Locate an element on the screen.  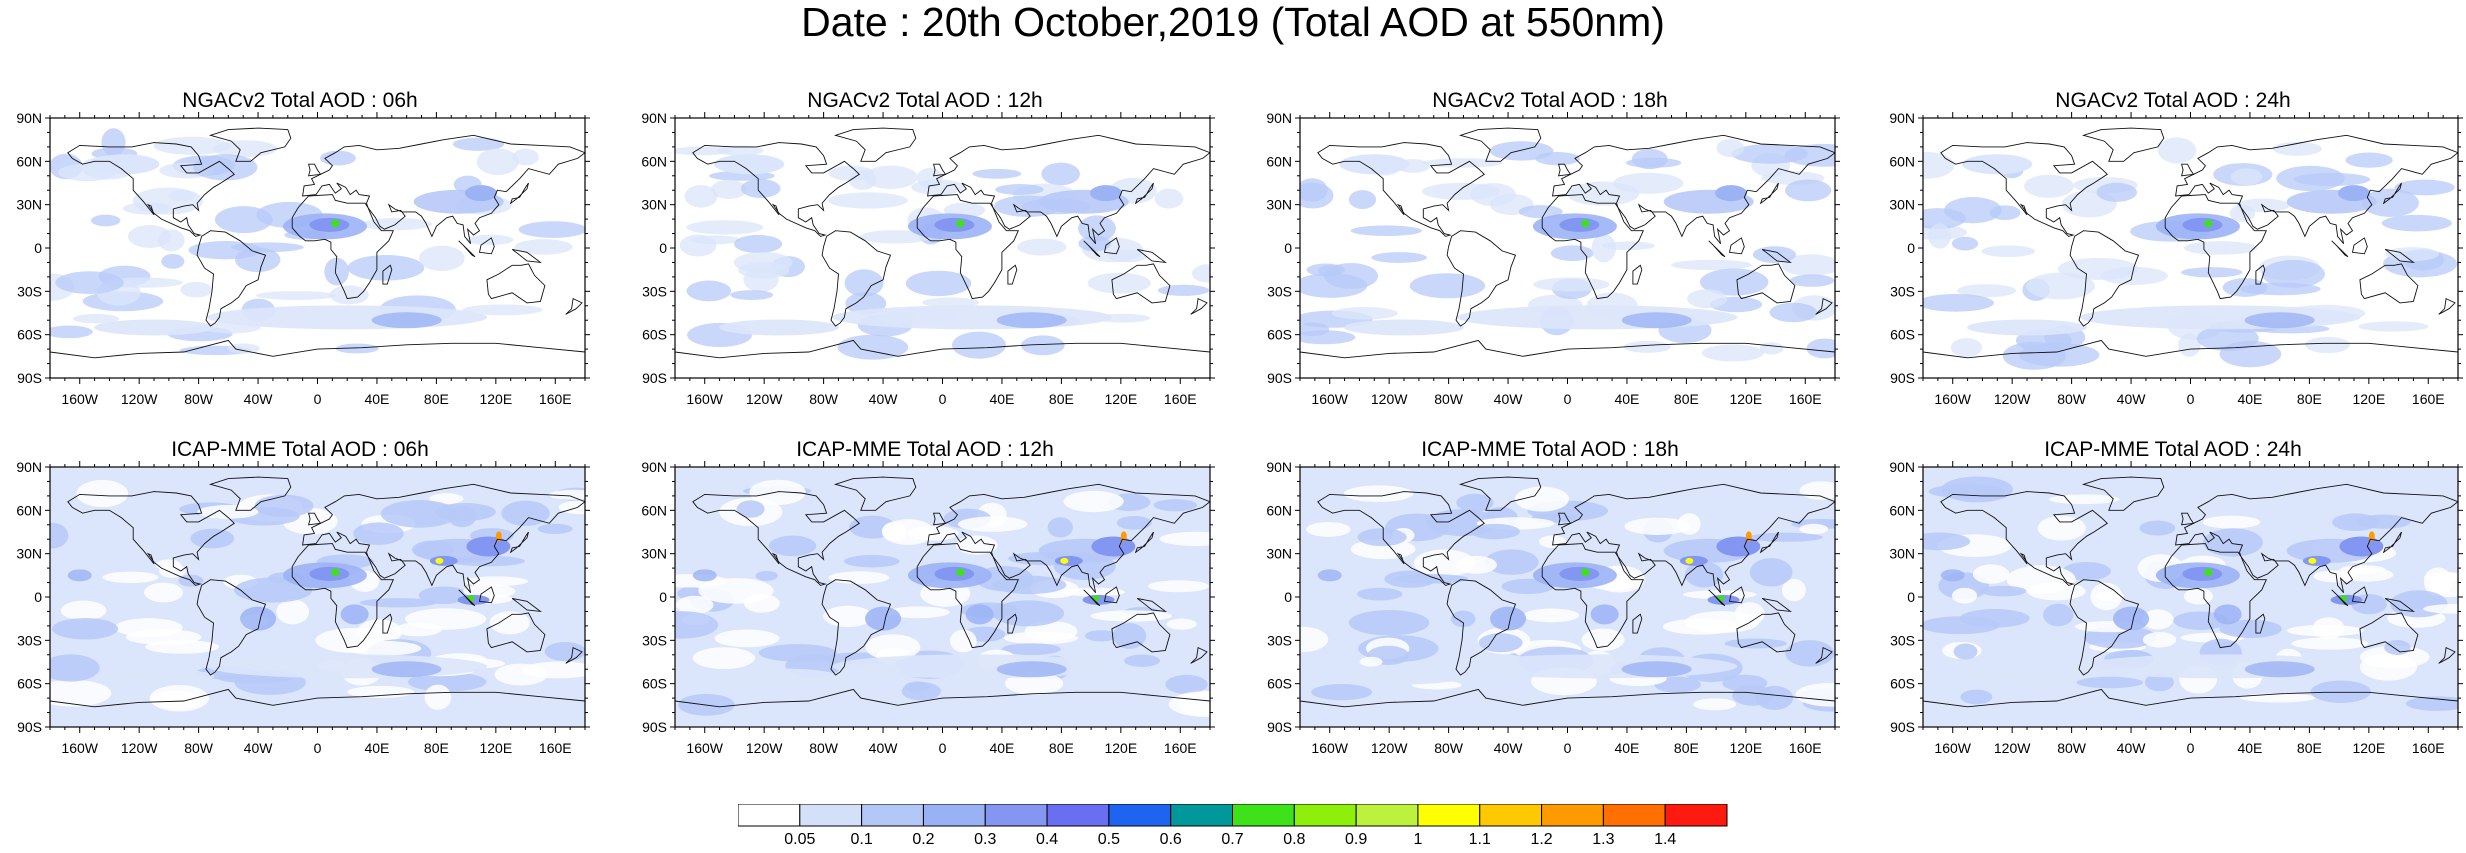
lat-tick-label: 30S is located at coordinates (1902, 291).